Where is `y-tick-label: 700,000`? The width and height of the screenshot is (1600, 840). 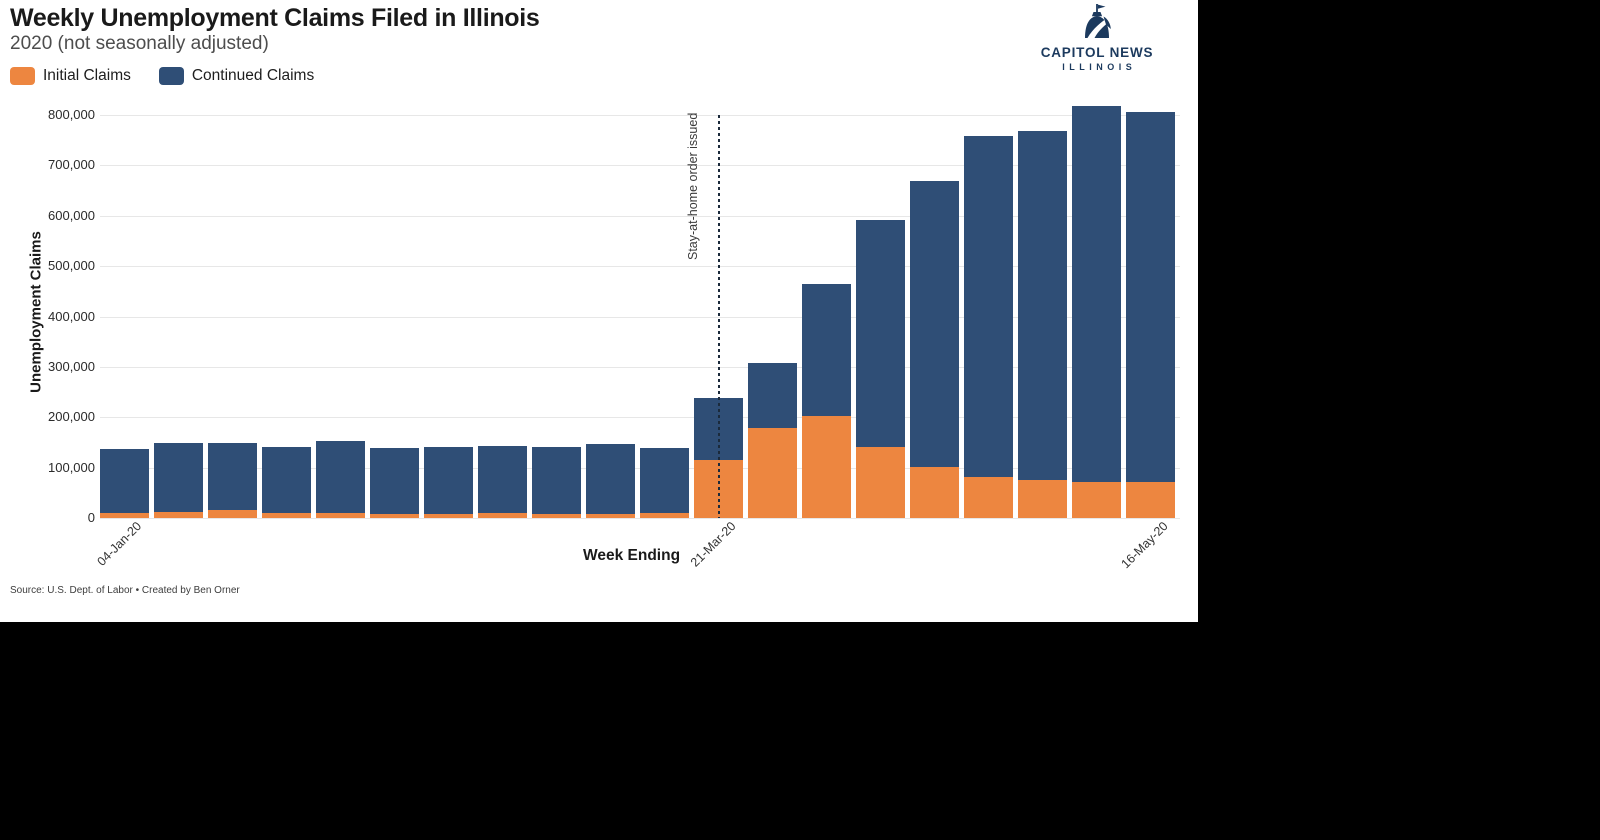 y-tick-label: 700,000 is located at coordinates (71, 165).